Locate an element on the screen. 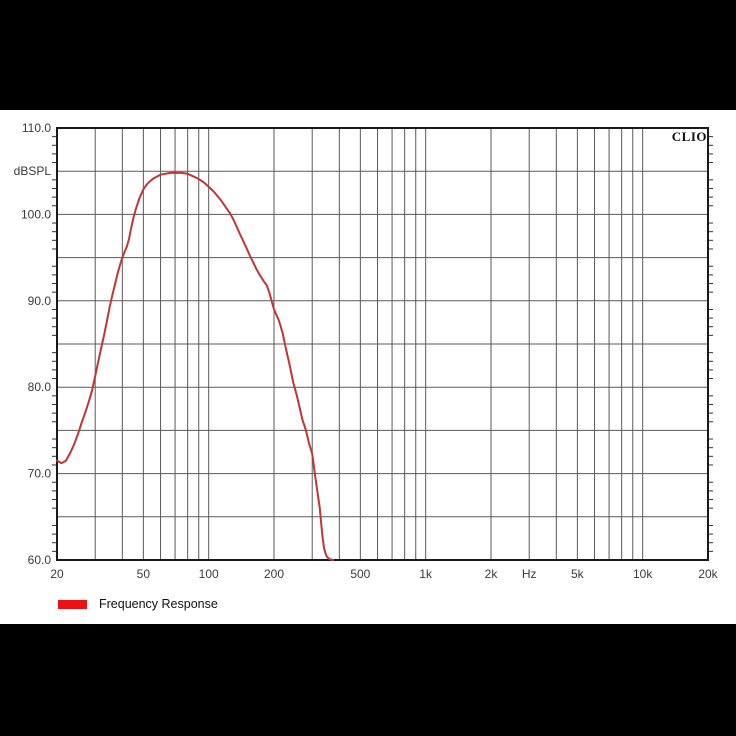 This screenshot has height=736, width=736. svg-text: 5k is located at coordinates (578, 574).